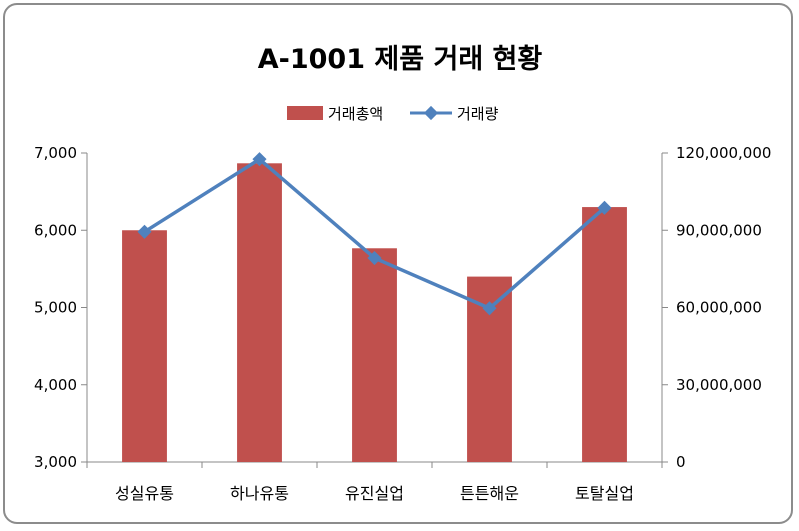 The height and width of the screenshot is (531, 799). I want to click on right-tick-label: 30,000,000, so click(719, 385).